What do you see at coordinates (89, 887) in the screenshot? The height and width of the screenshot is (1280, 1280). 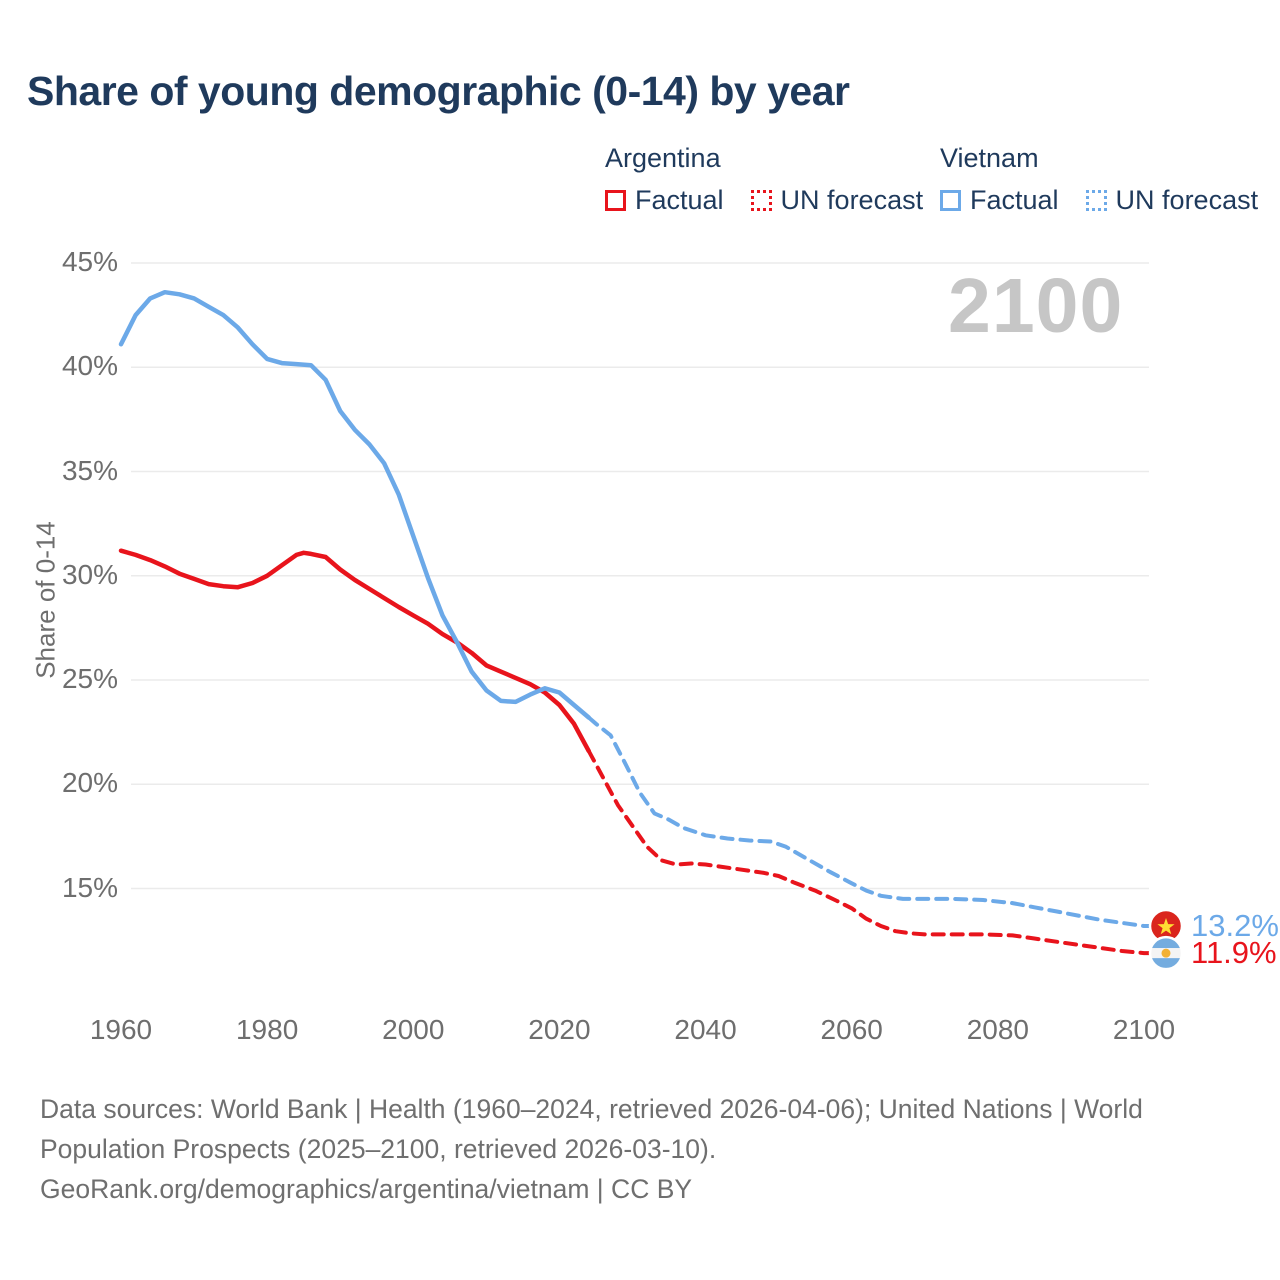 I see `y-tick-label: 15%` at bounding box center [89, 887].